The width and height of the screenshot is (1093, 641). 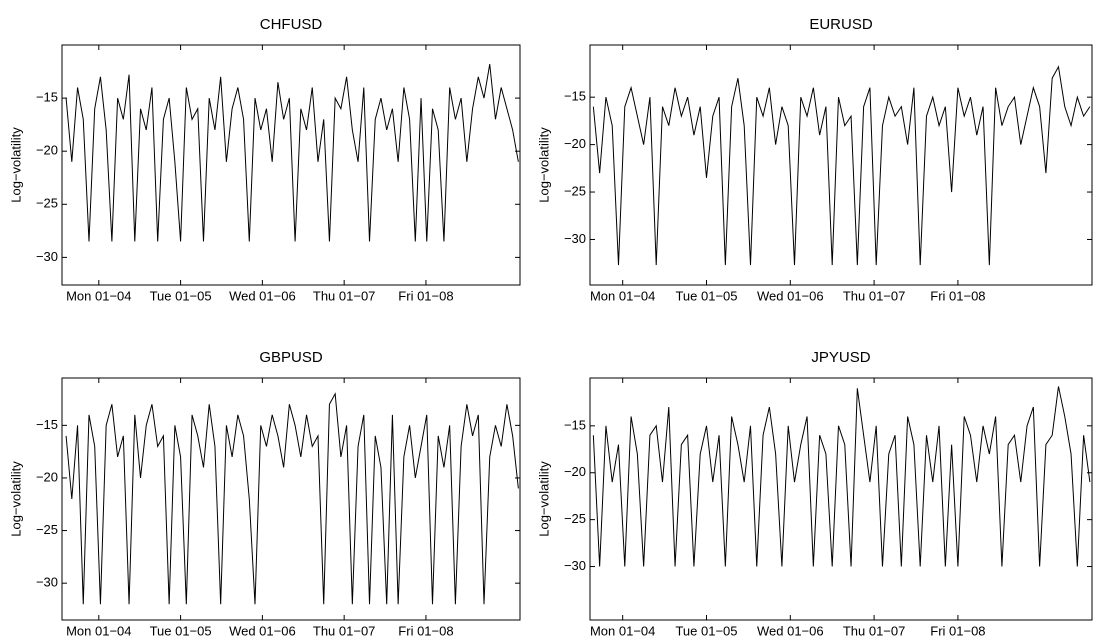 I want to click on chart-title: EURUSD, so click(x=841, y=24).